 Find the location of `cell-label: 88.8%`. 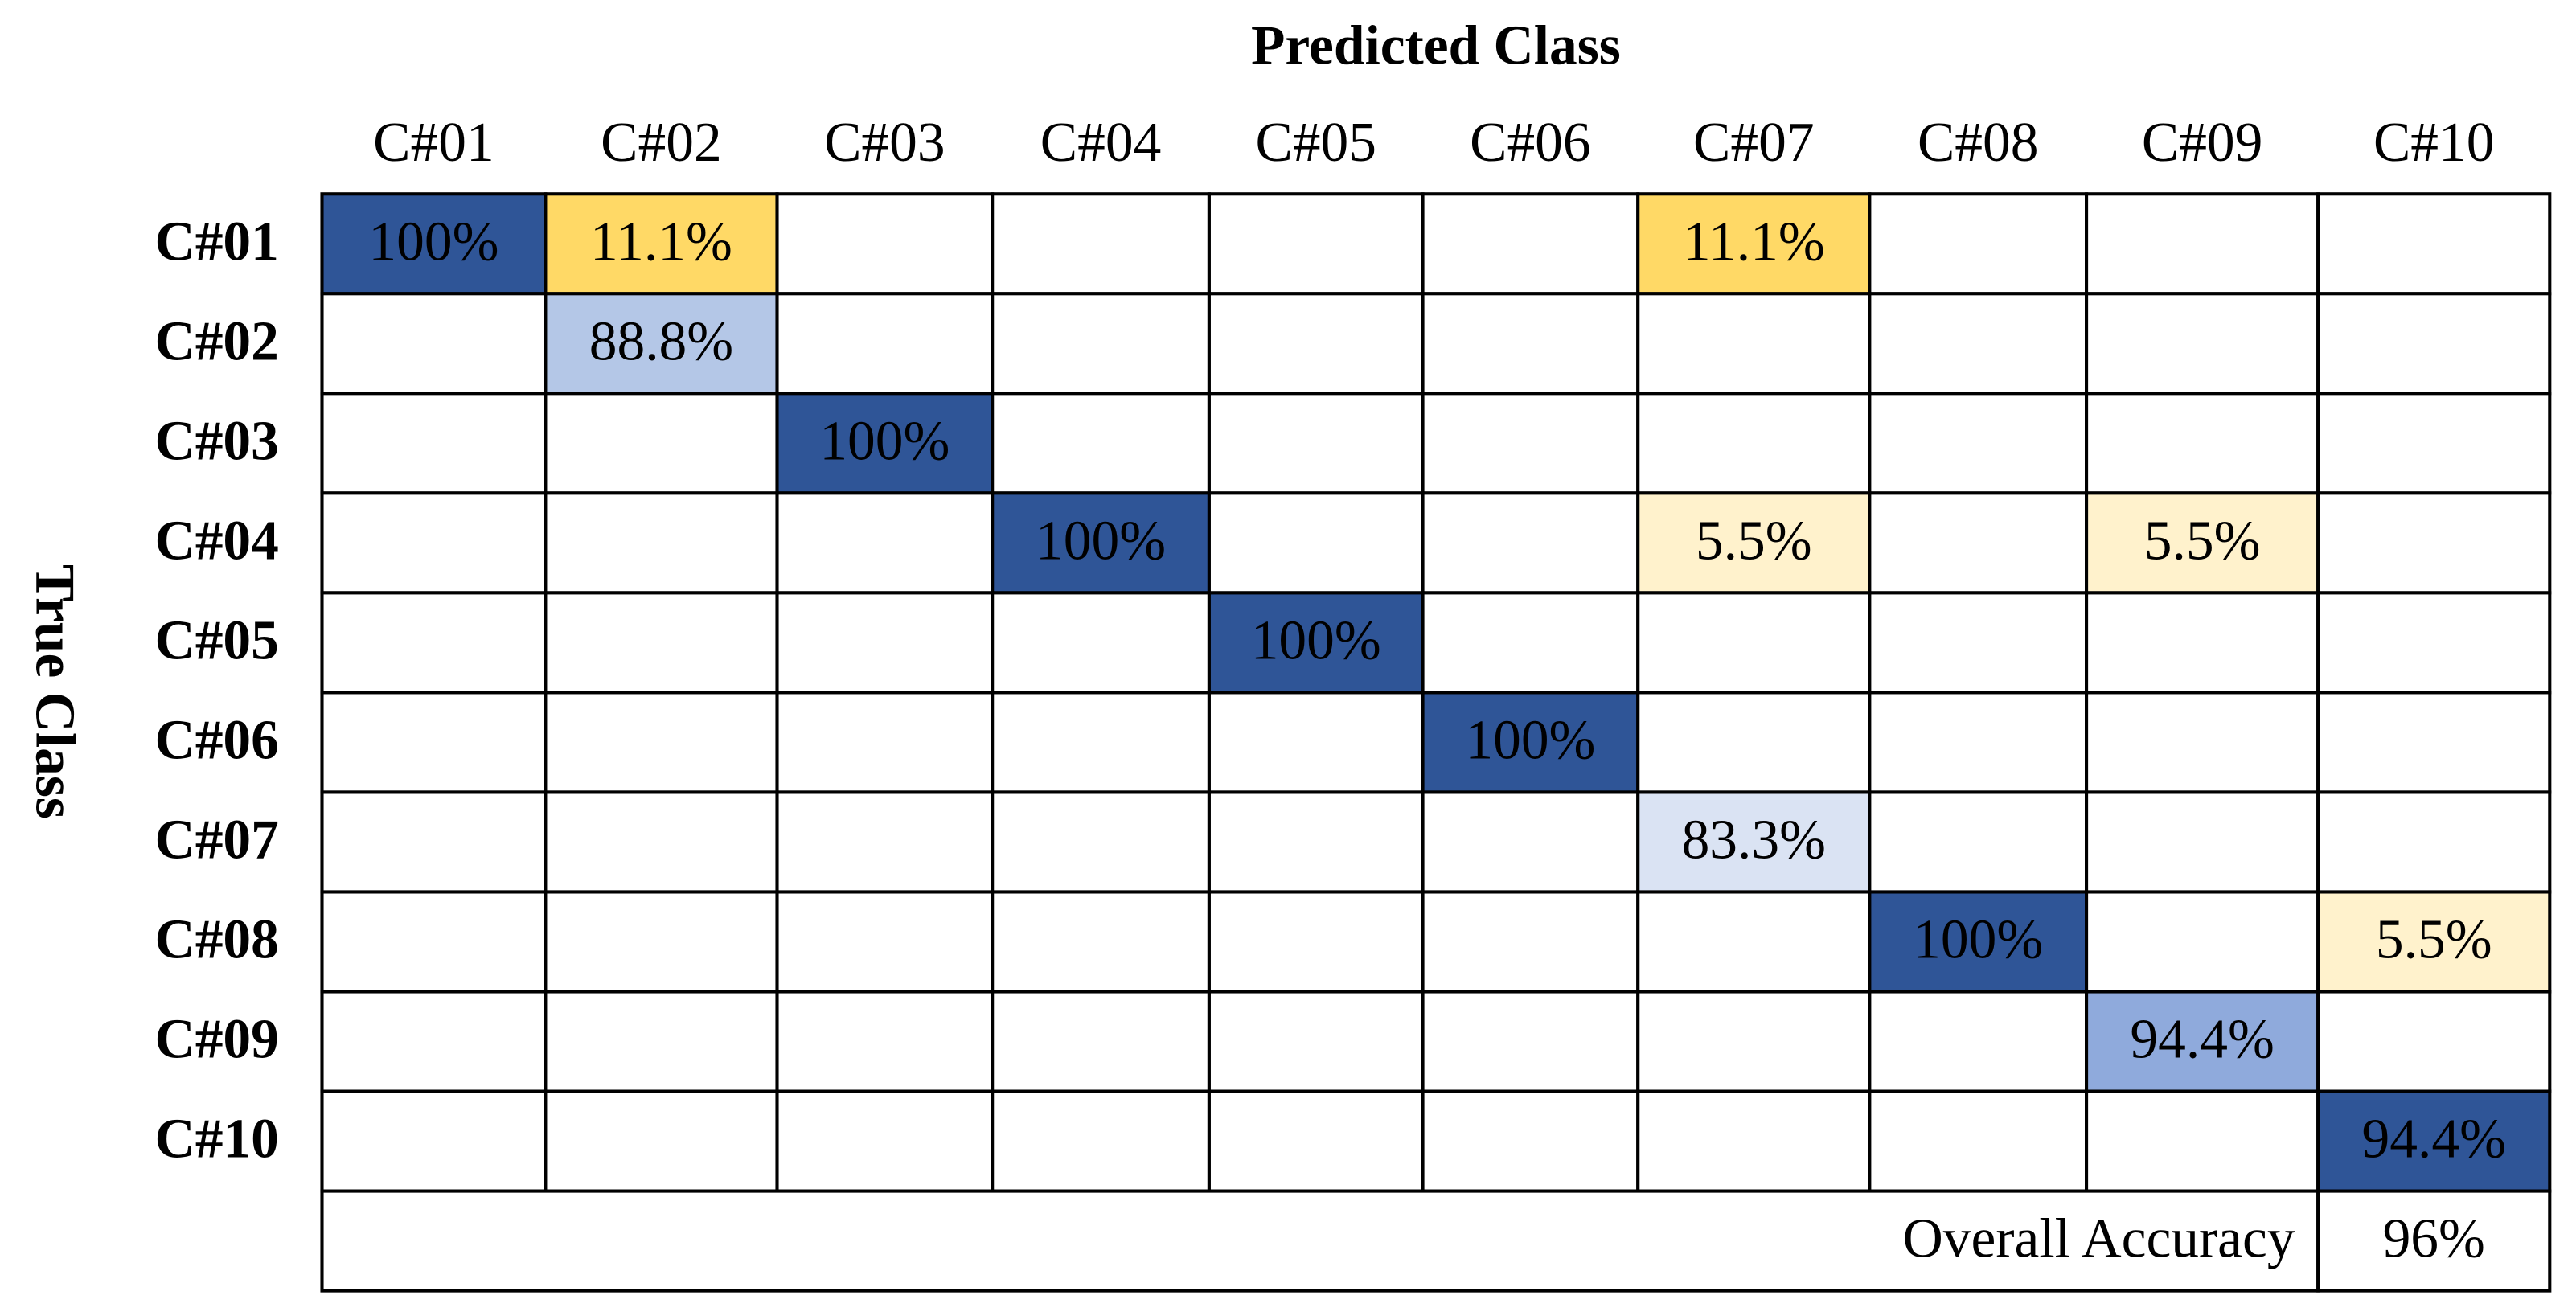

cell-label: 88.8% is located at coordinates (661, 341).